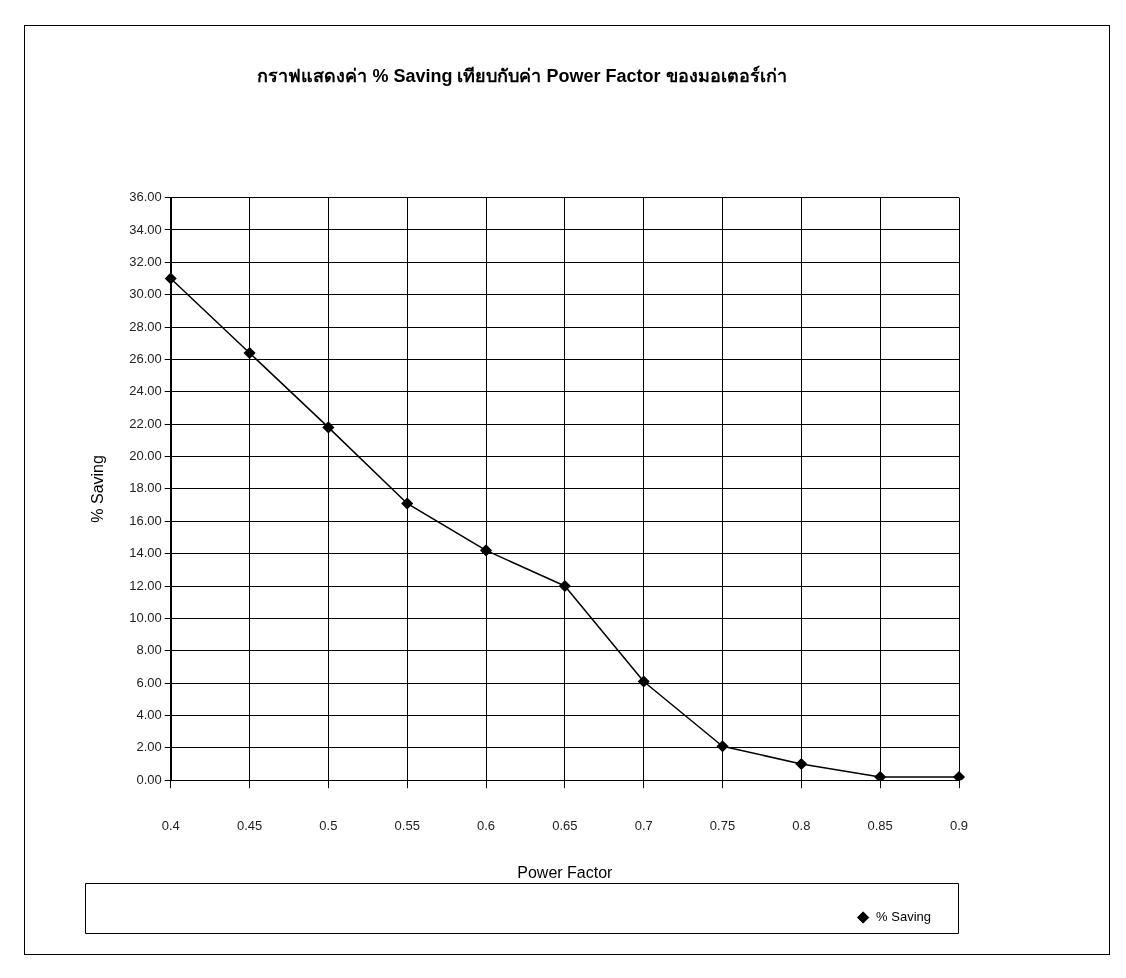  I want to click on y-tick-label: 2.00, so click(149, 747).